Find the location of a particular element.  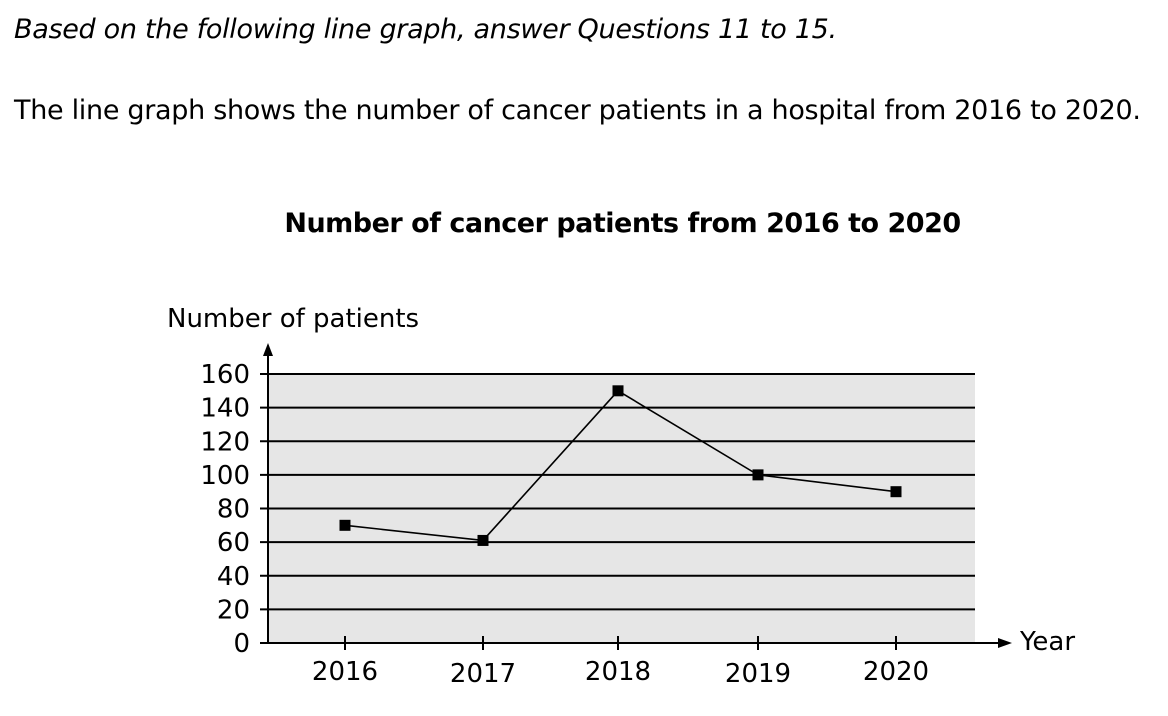

data-point-2018 is located at coordinates (618, 391).